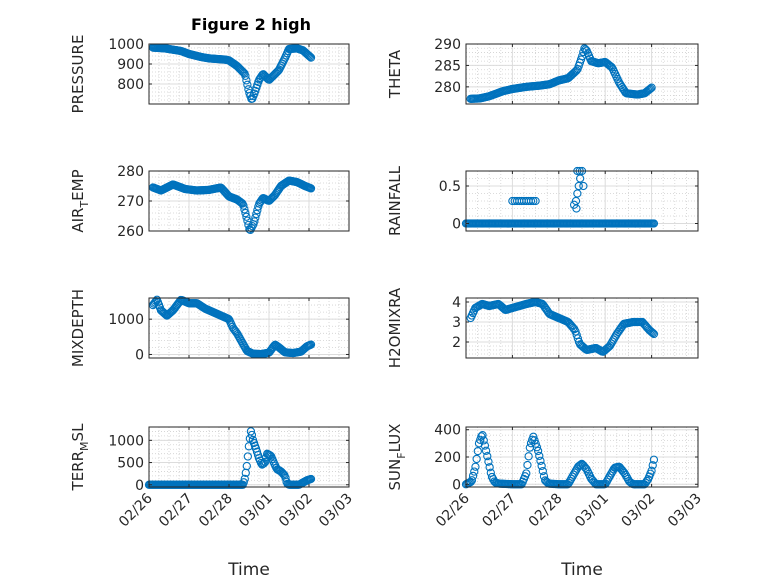 This screenshot has width=778, height=583. What do you see at coordinates (130, 65) in the screenshot?
I see `y-tick-label: 900` at bounding box center [130, 65].